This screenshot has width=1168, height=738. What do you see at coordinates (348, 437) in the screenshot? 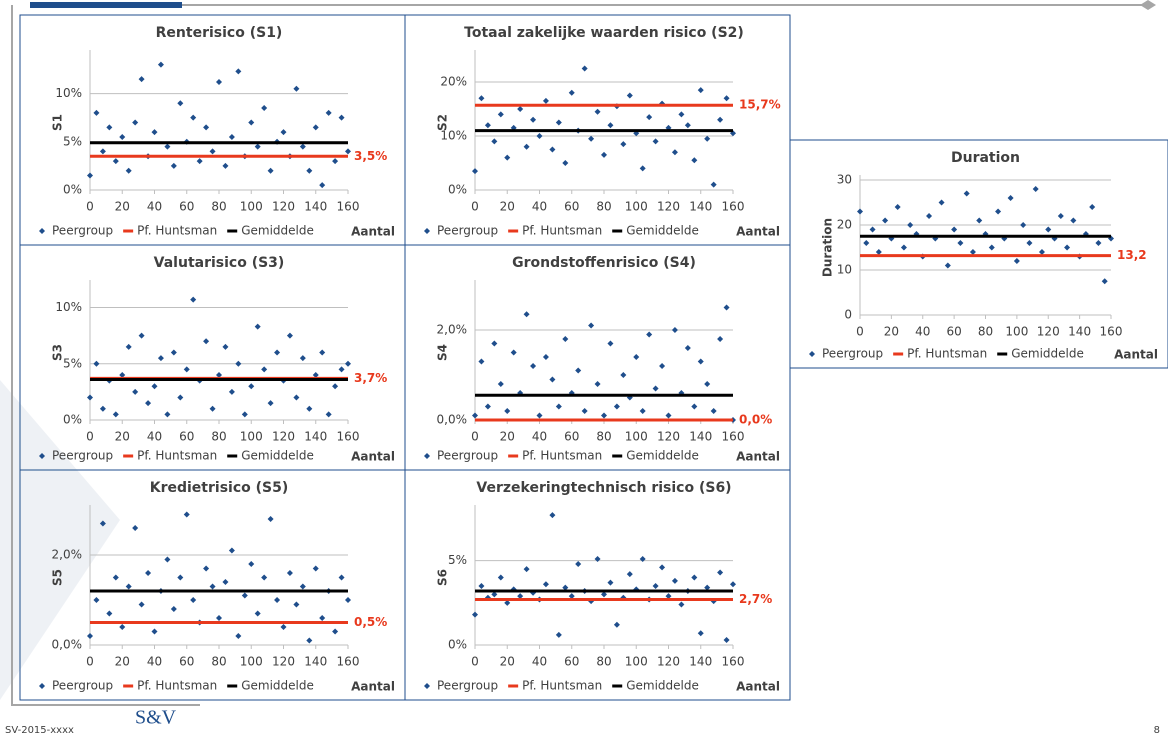
I see `x-tick-label: 160` at bounding box center [348, 437].